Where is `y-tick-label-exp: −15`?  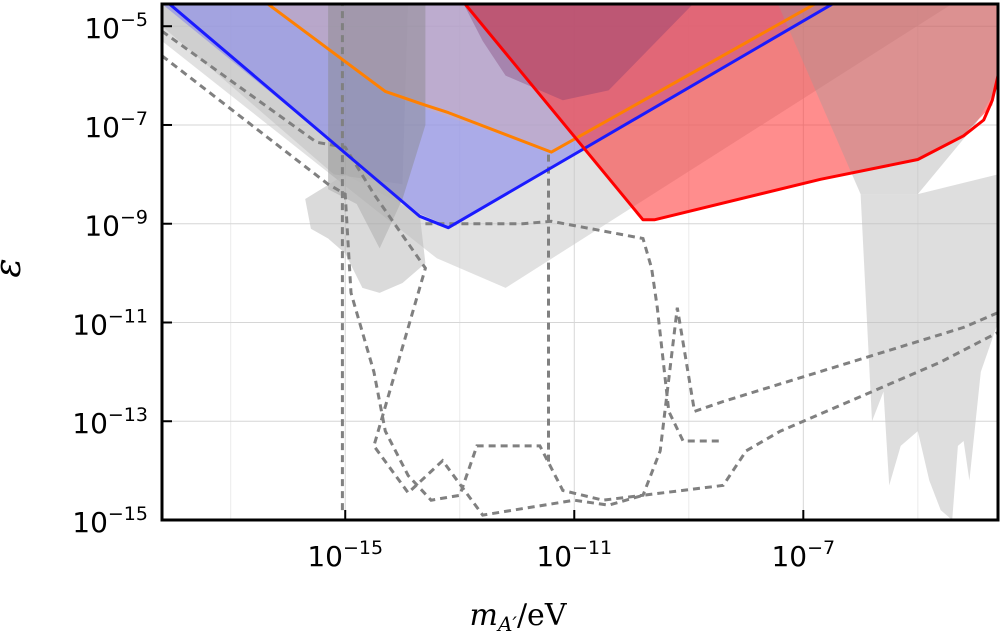
y-tick-label-exp: −15 is located at coordinates (128, 514).